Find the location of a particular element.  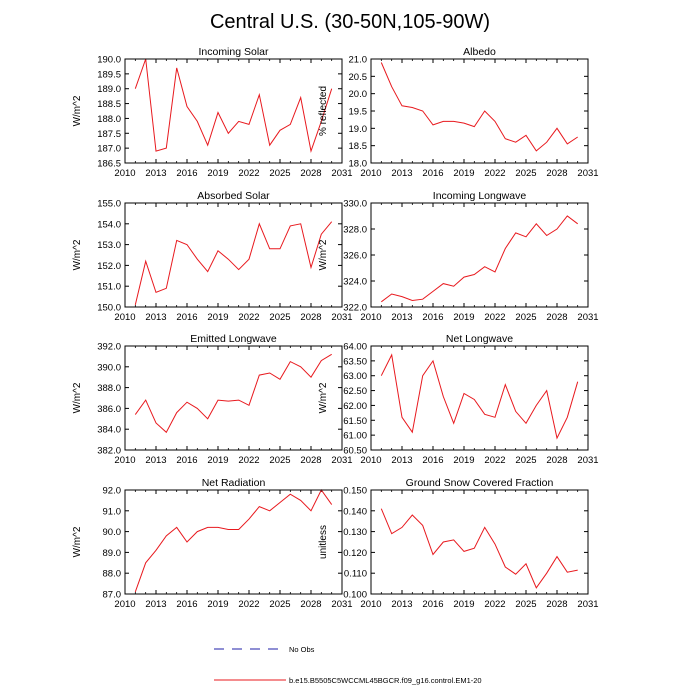

ground-snow-covered-fraction-xtick-label: 2010 is located at coordinates (370, 604).